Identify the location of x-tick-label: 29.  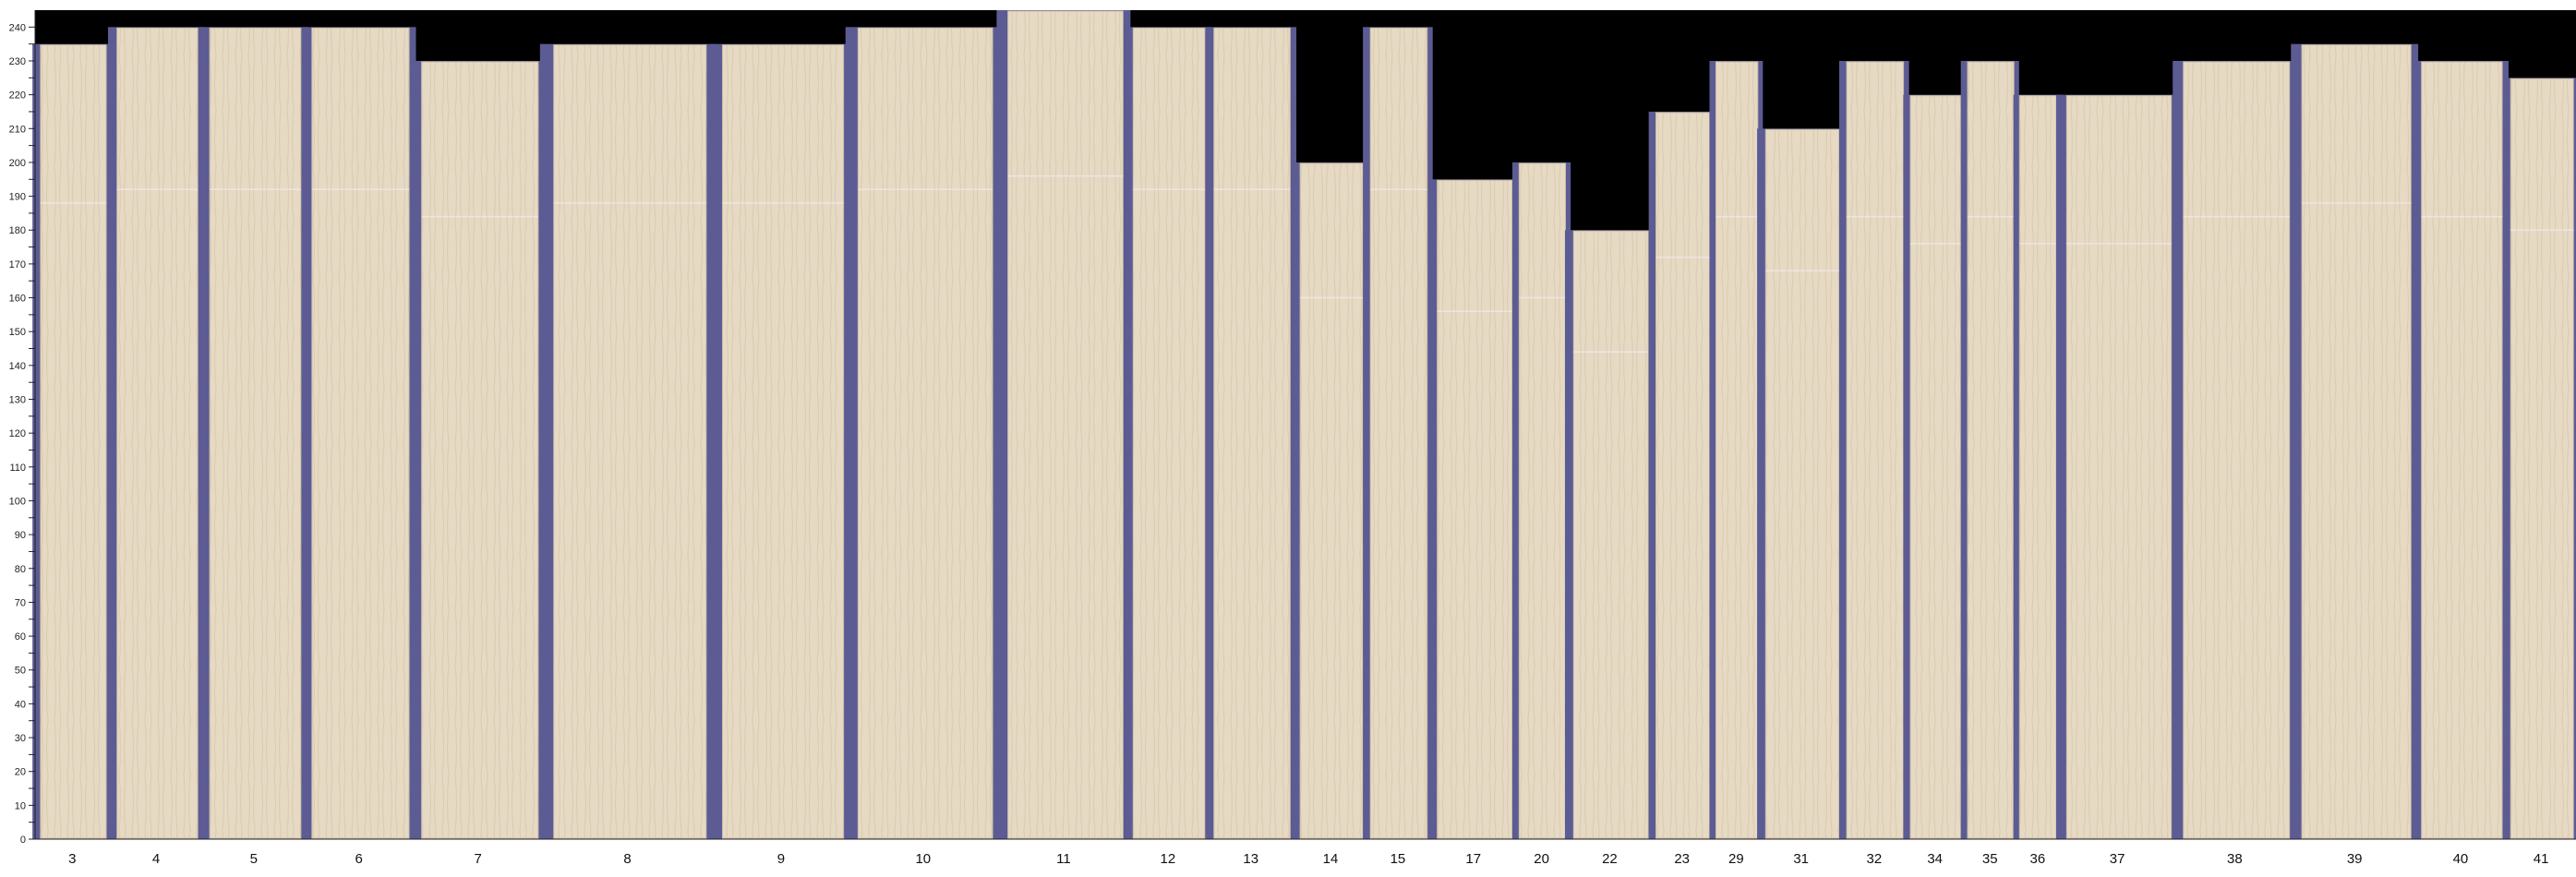
(1736, 859).